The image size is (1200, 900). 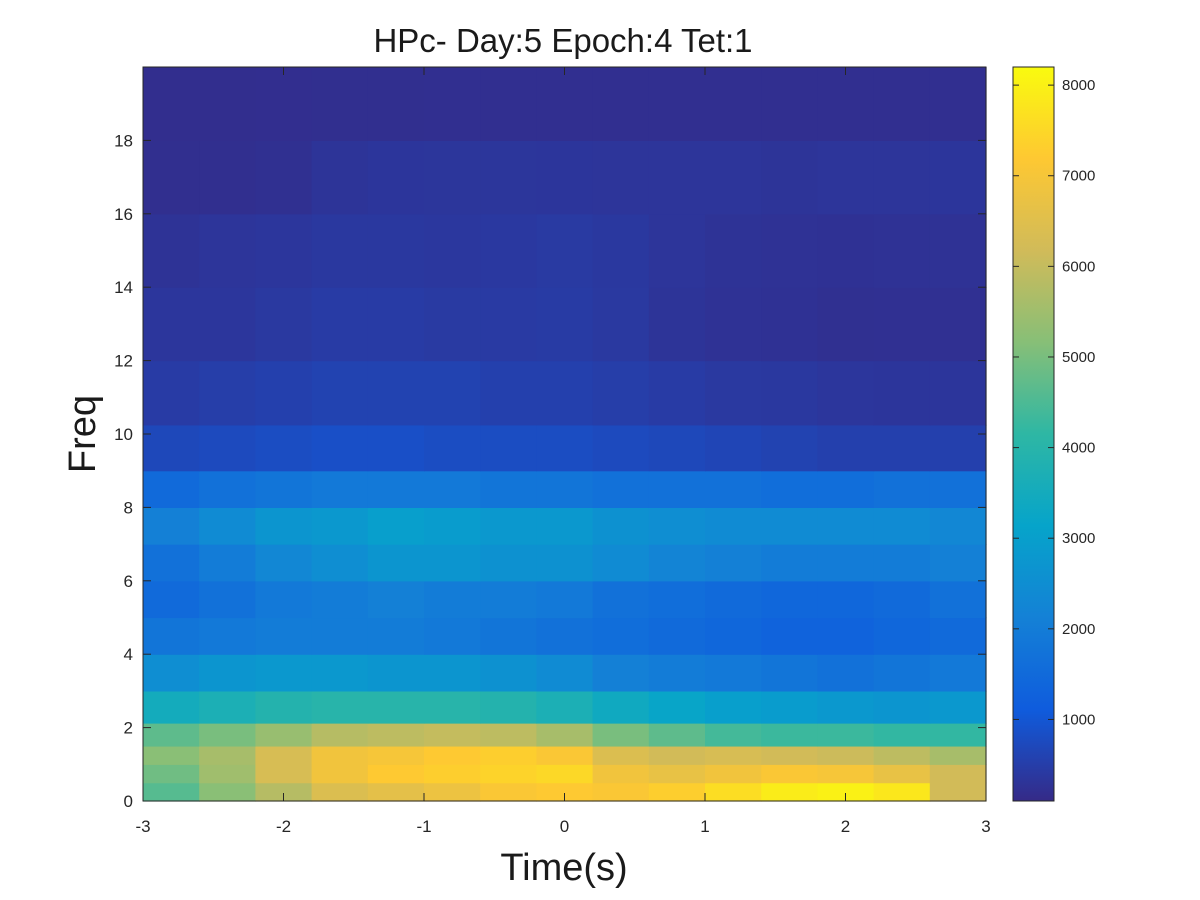 What do you see at coordinates (1078, 719) in the screenshot?
I see `colorbar-tick-label: 1000` at bounding box center [1078, 719].